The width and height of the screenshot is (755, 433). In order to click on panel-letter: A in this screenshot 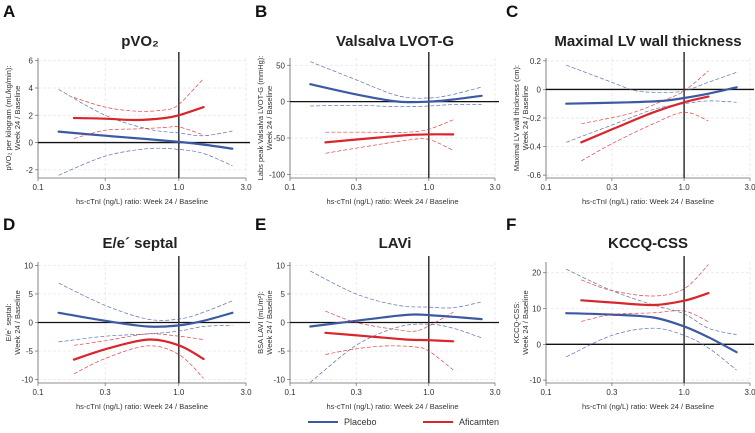, I will do `click(9, 11)`.